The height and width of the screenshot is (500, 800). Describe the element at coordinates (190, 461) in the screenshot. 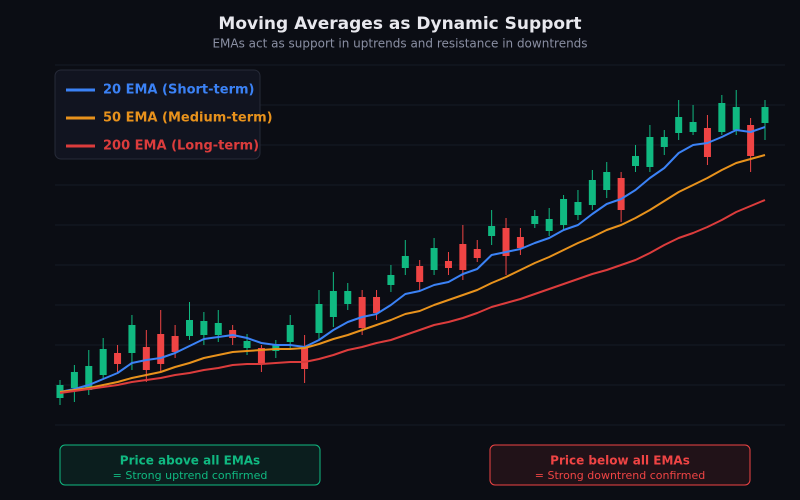

I see `annotation-title: Price above all EMAs` at that location.